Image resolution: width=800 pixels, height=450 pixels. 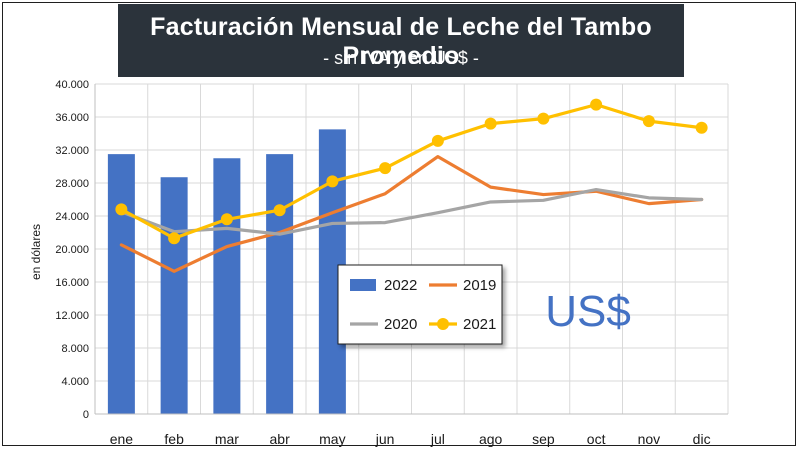 What do you see at coordinates (649, 439) in the screenshot?
I see `x-tick-label: nov` at bounding box center [649, 439].